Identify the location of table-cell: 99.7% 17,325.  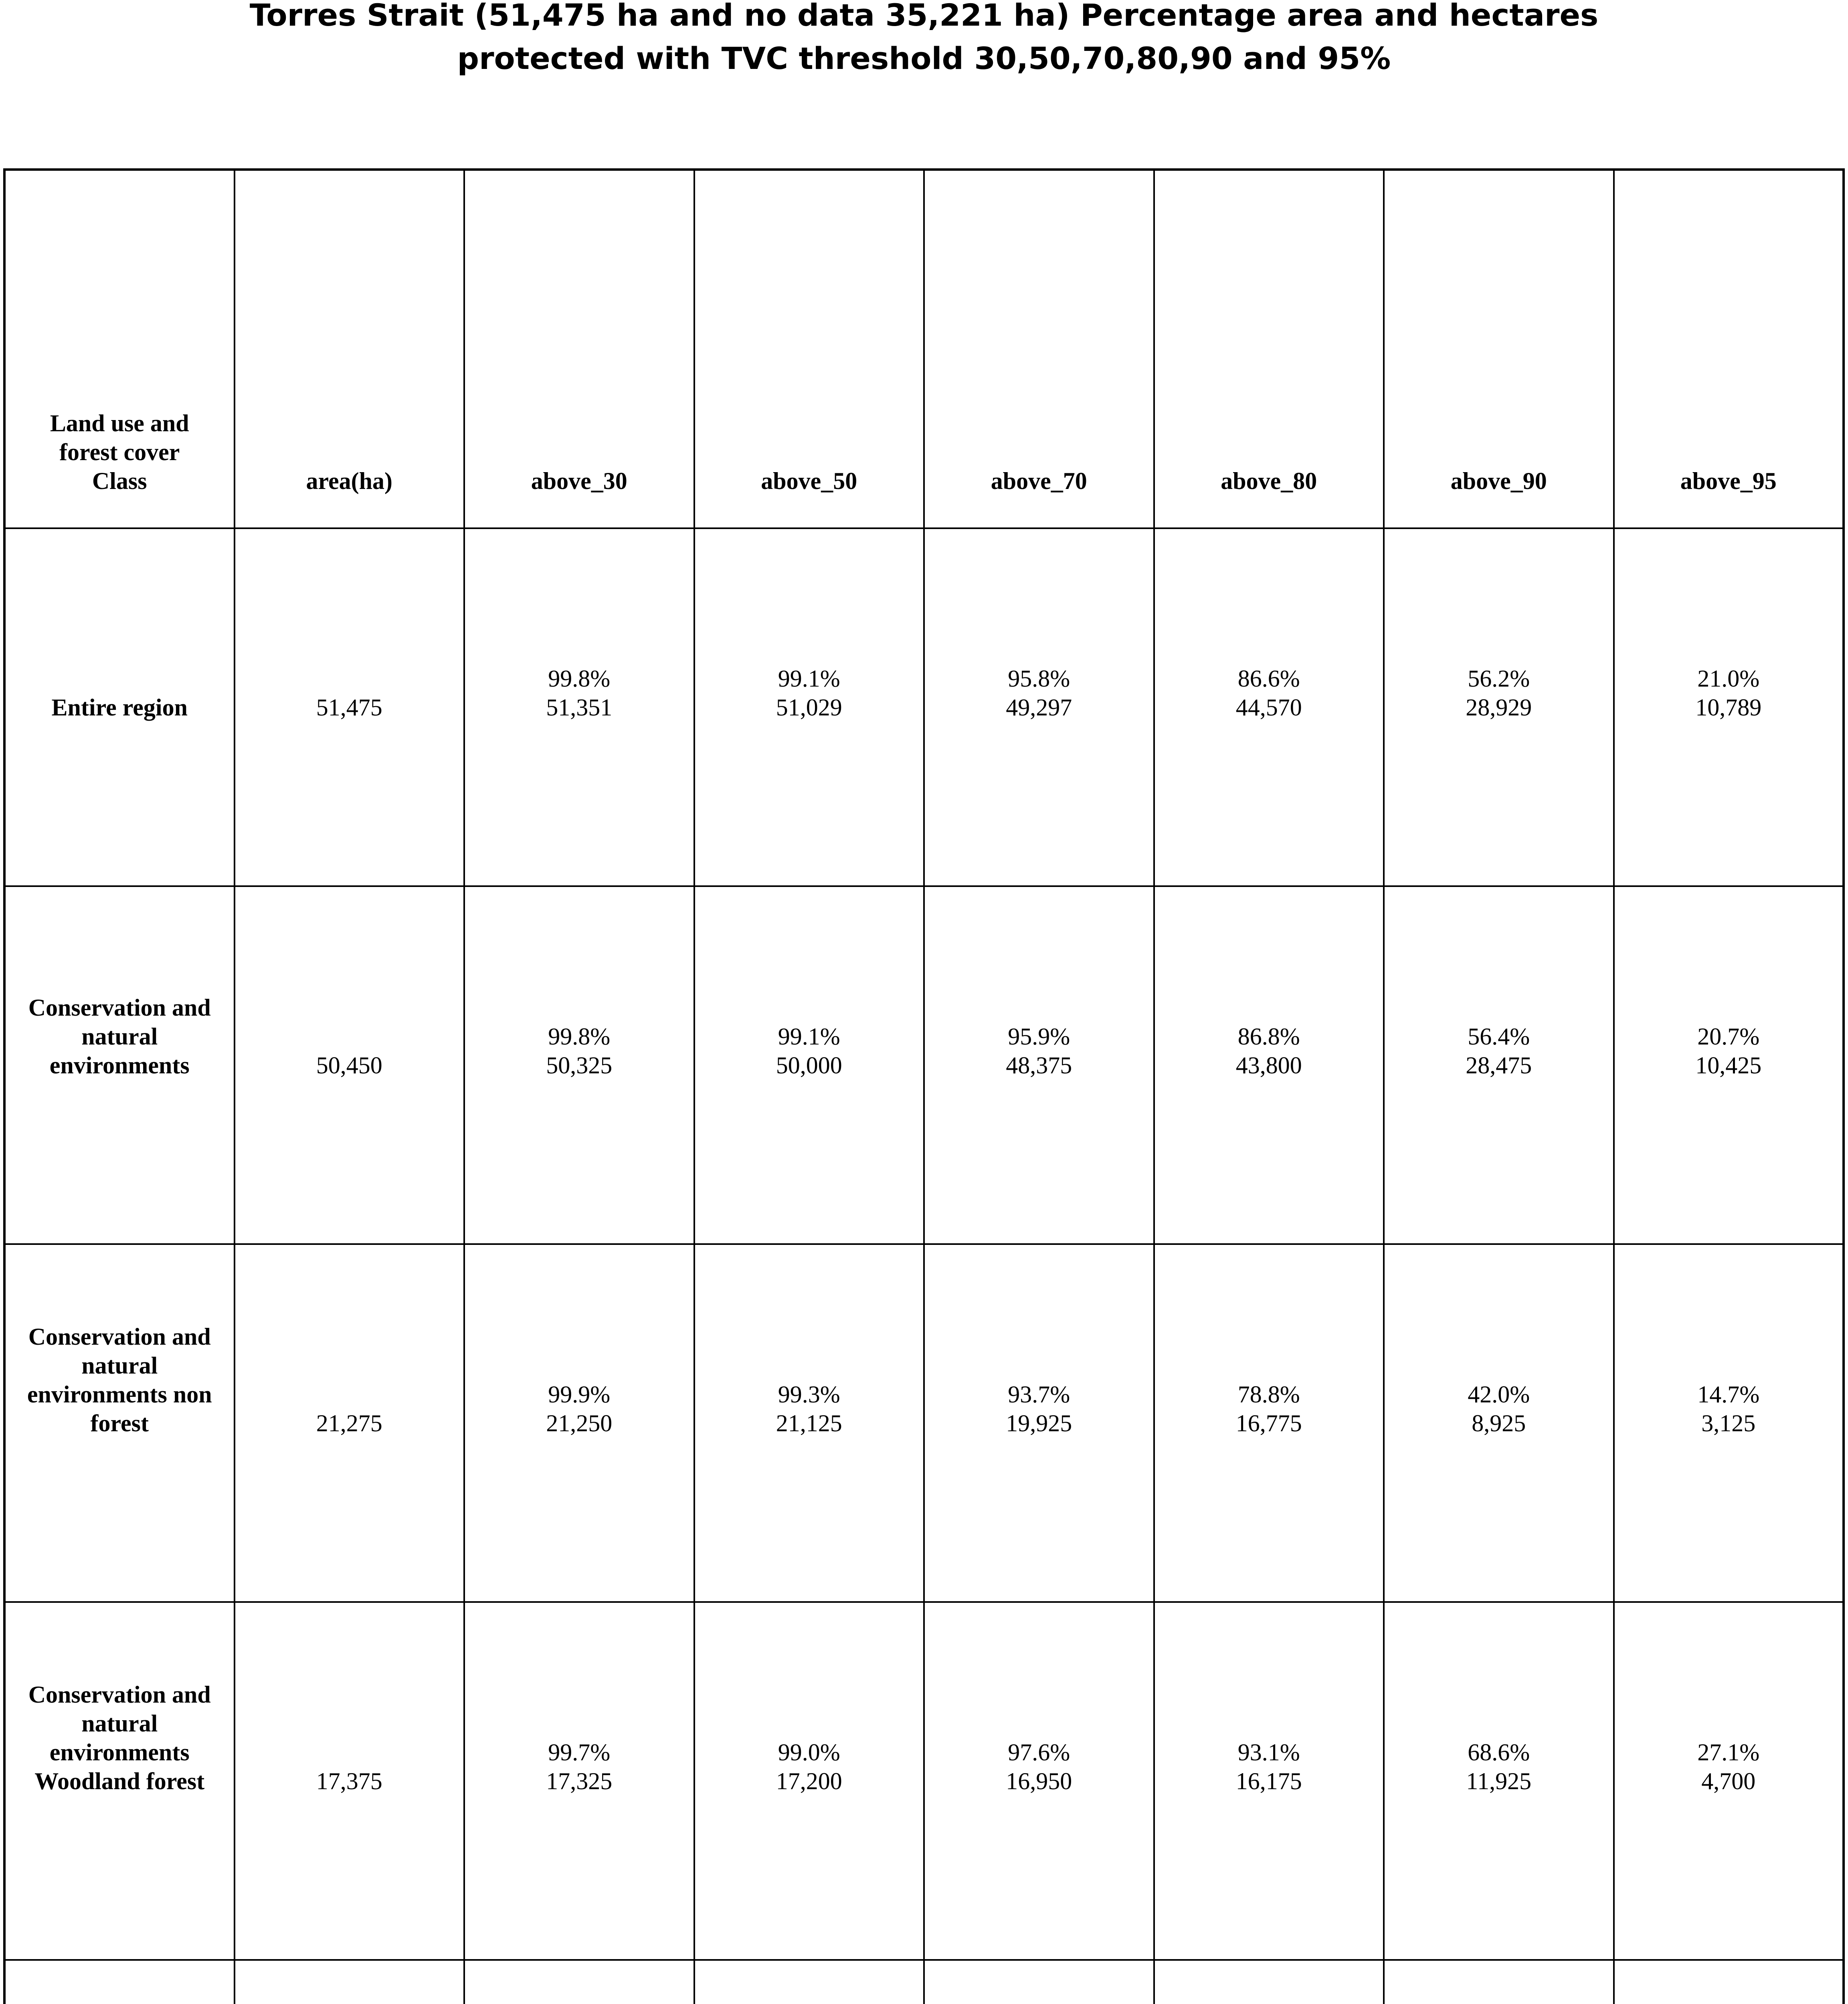
(579, 1781).